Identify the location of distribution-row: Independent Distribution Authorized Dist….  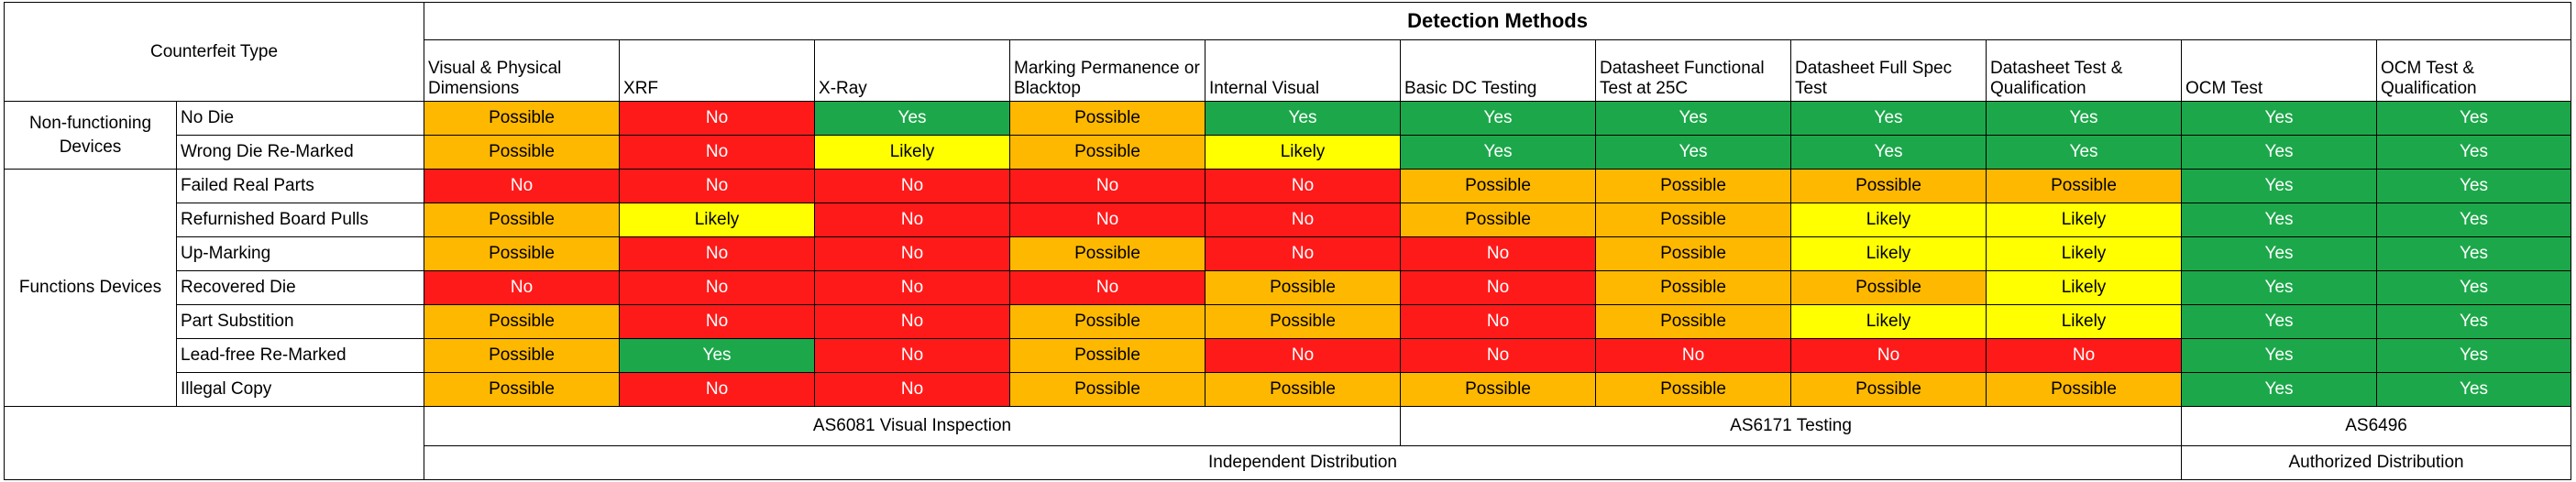
(1288, 462).